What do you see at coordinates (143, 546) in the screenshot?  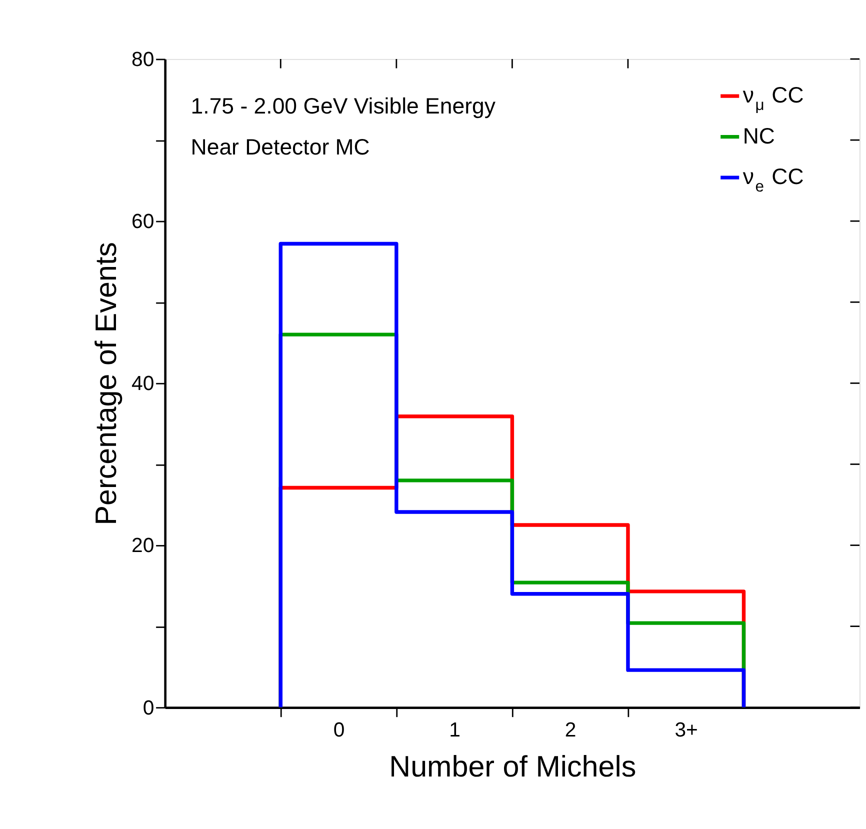 I see `y-tick-label: 20` at bounding box center [143, 546].